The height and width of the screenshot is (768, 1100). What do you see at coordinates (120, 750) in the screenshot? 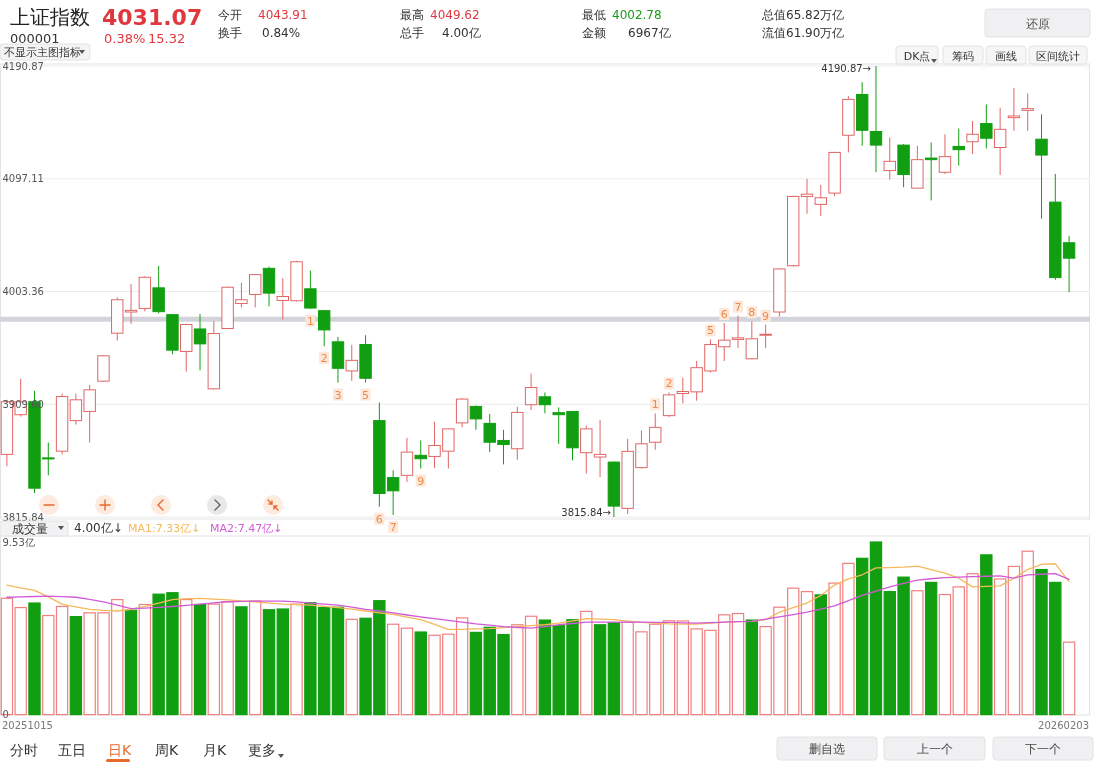
I see `text: 日K` at bounding box center [120, 750].